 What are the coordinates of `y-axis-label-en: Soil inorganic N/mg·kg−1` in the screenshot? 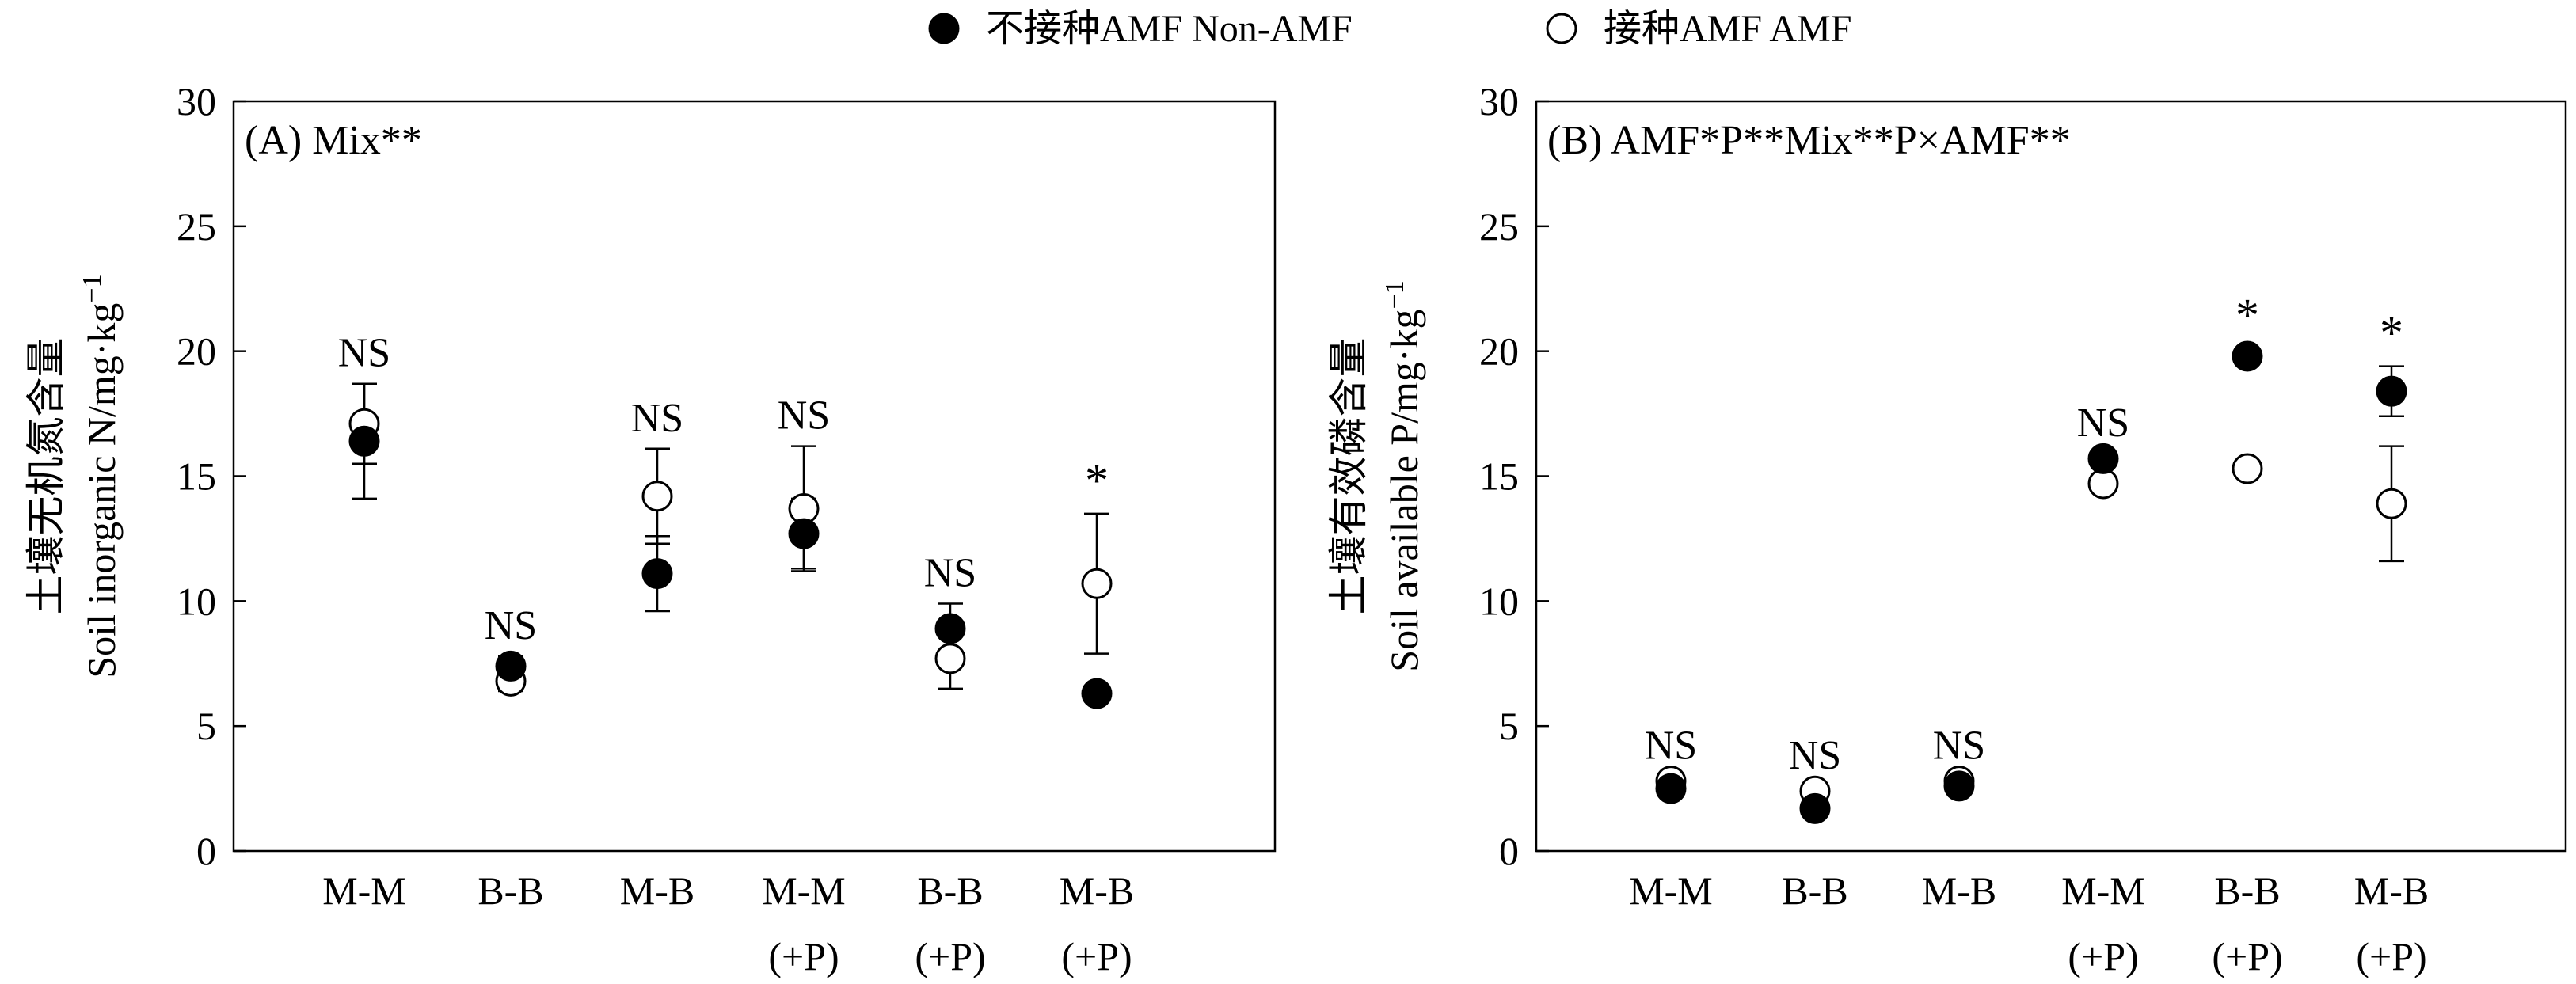 It's located at (101, 476).